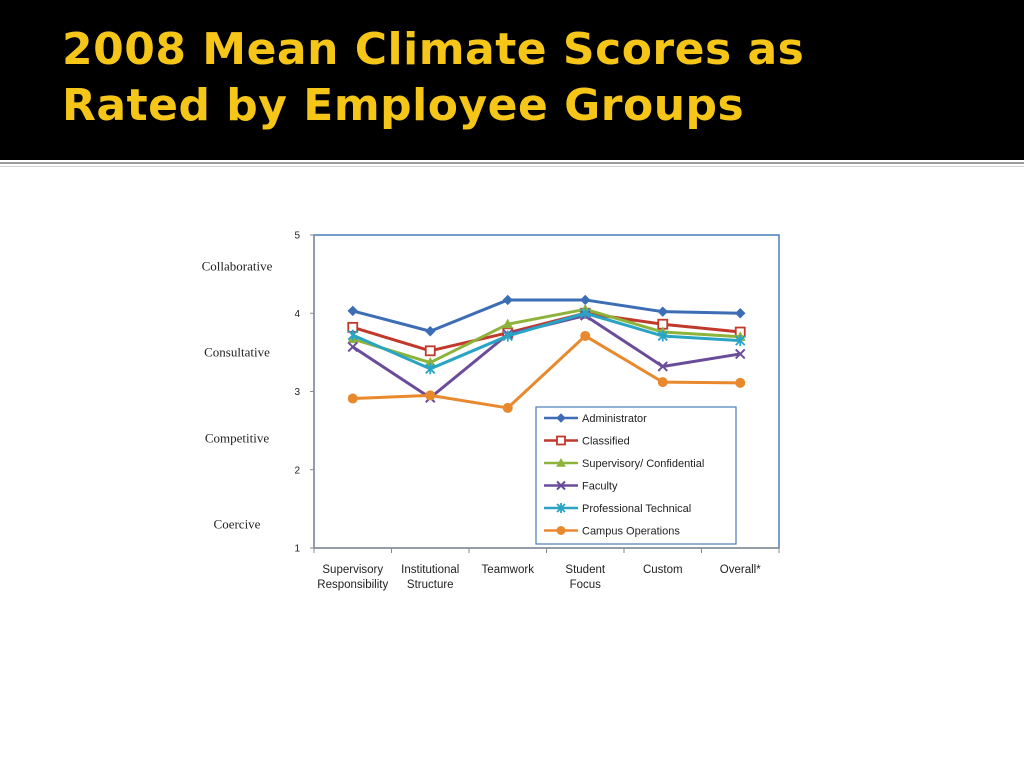 The height and width of the screenshot is (768, 1024). I want to click on series-line-supervisory-confidential, so click(546, 336).